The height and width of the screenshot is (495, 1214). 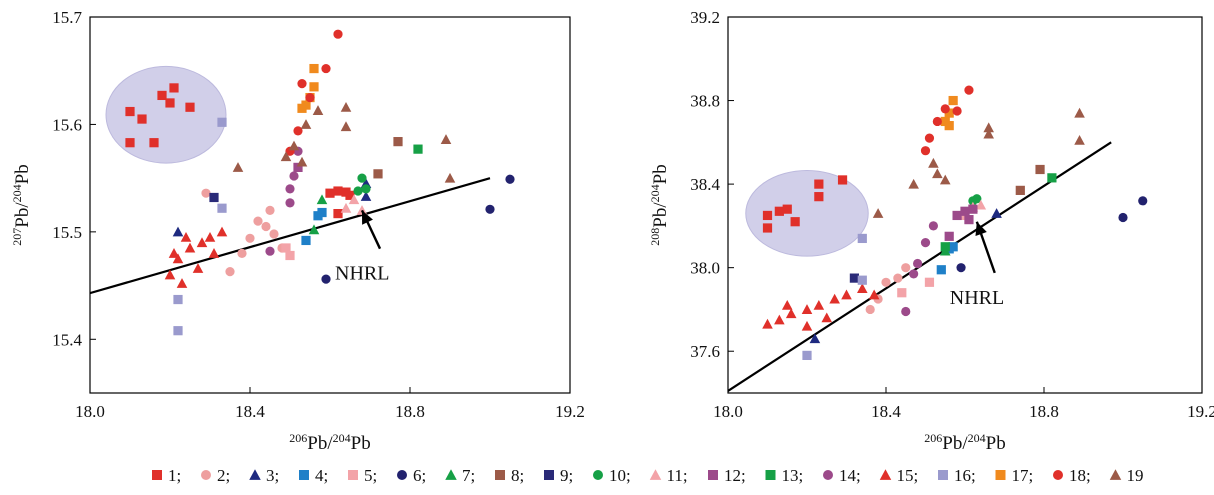 What do you see at coordinates (659, 204) in the screenshot?
I see `y-axis-label: 208Pb/204Pb` at bounding box center [659, 204].